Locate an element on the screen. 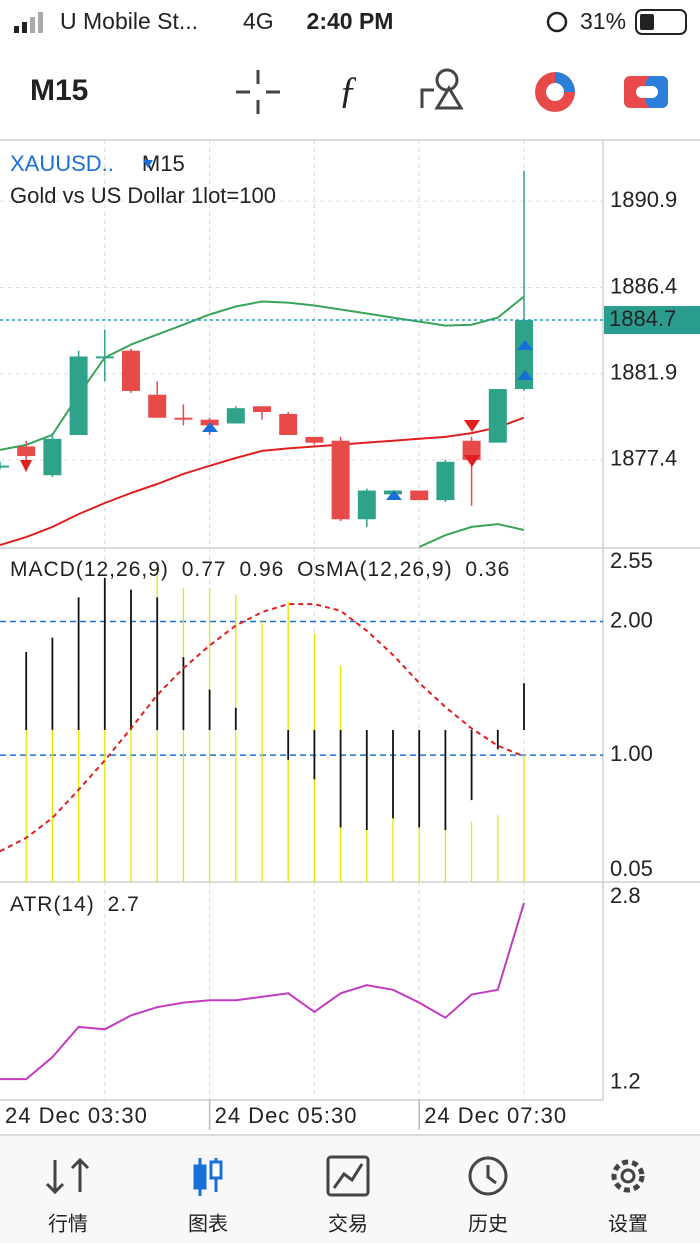 The height and width of the screenshot is (1243, 700). symbol-dropdown is located at coordinates (148, 164).